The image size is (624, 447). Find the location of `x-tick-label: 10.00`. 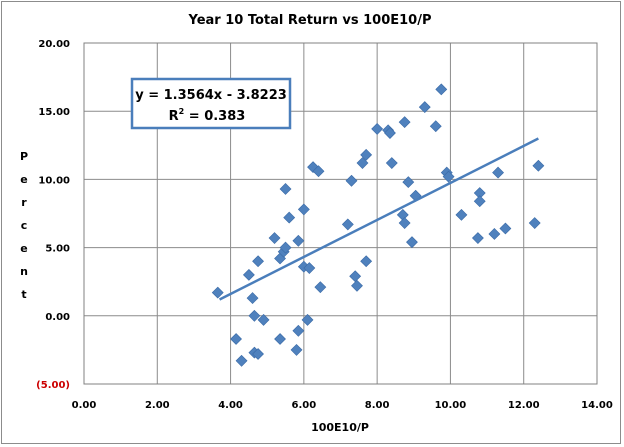

x-tick-label: 10.00 is located at coordinates (451, 405).